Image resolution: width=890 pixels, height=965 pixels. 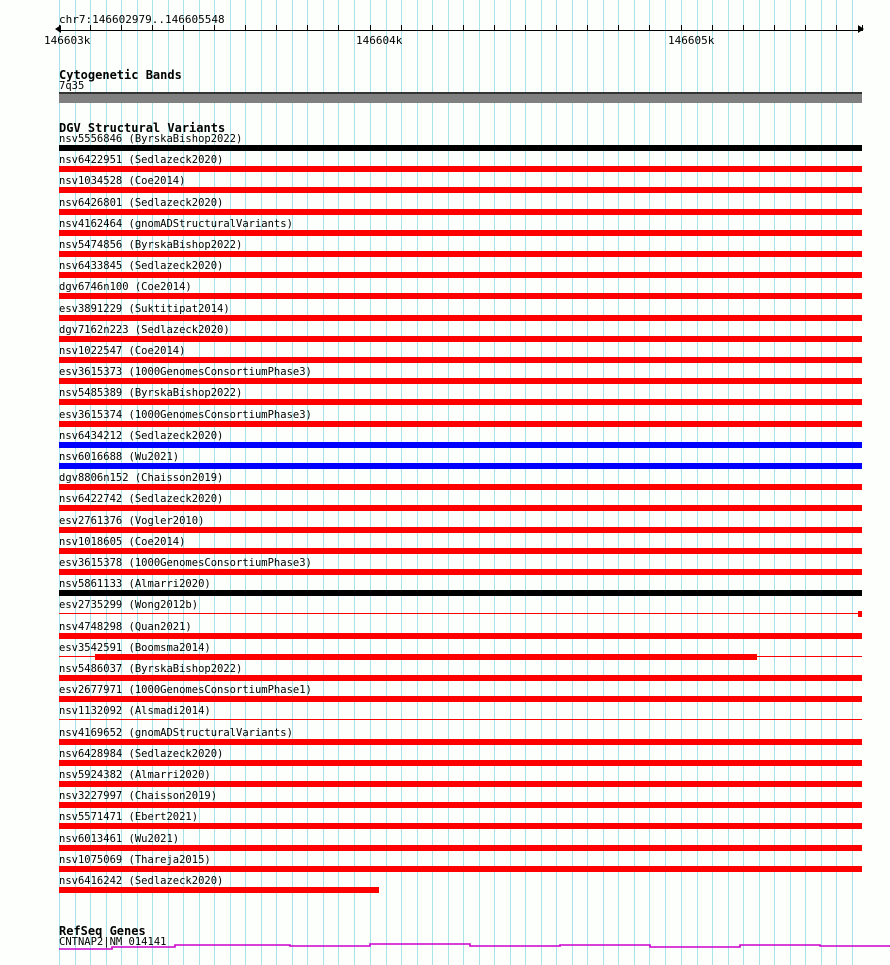 I want to click on variant-label: nsv6416242 (Sedlazeck2020), so click(x=141, y=881).